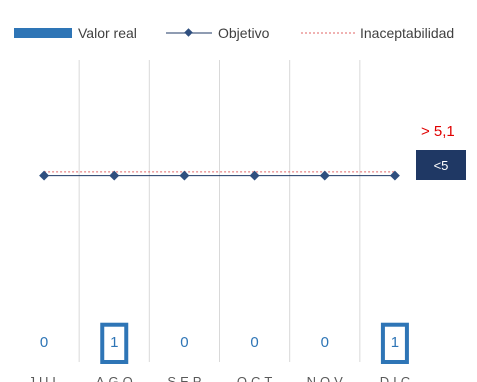  I want to click on series-lines, so click(219, 175).